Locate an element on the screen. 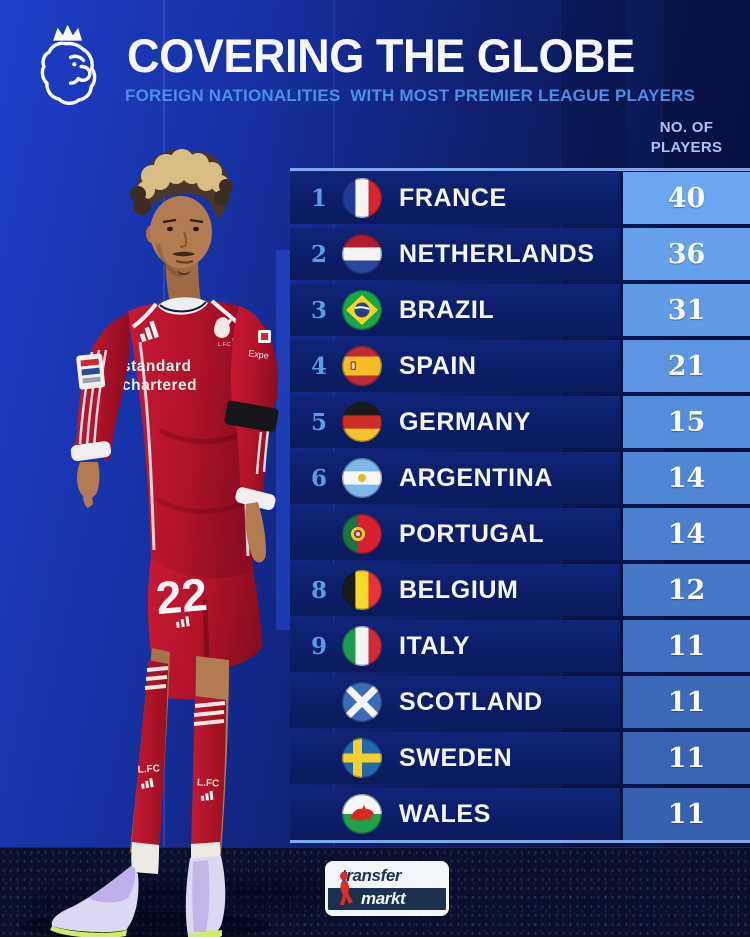  table-bottom-border is located at coordinates (520, 841).